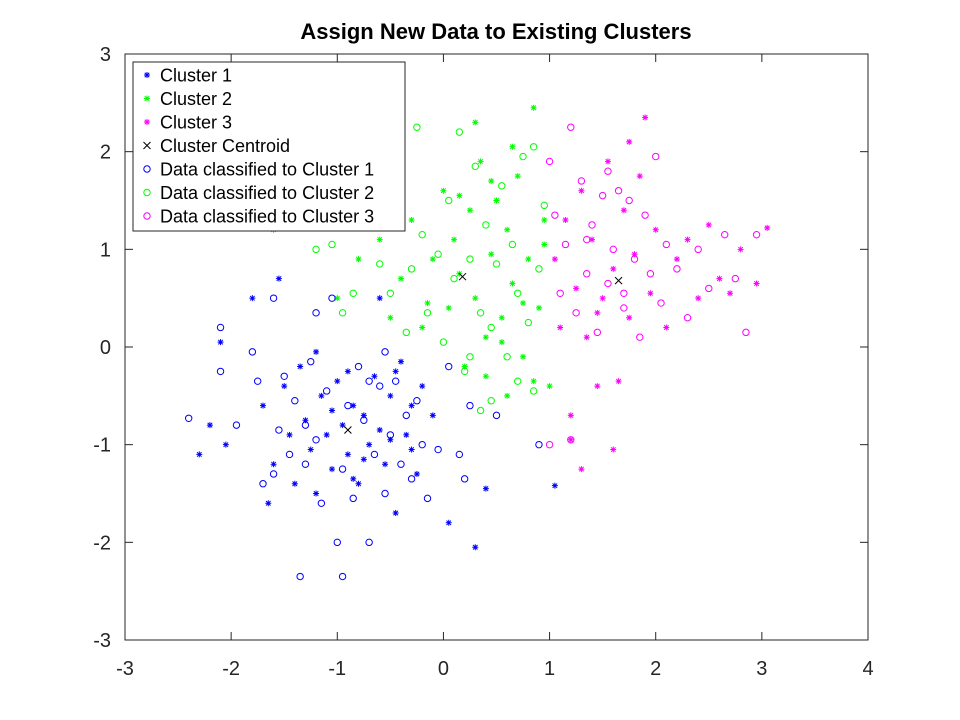 This screenshot has width=960, height=720. Describe the element at coordinates (102, 543) in the screenshot. I see `y-tick-label: -2` at that location.